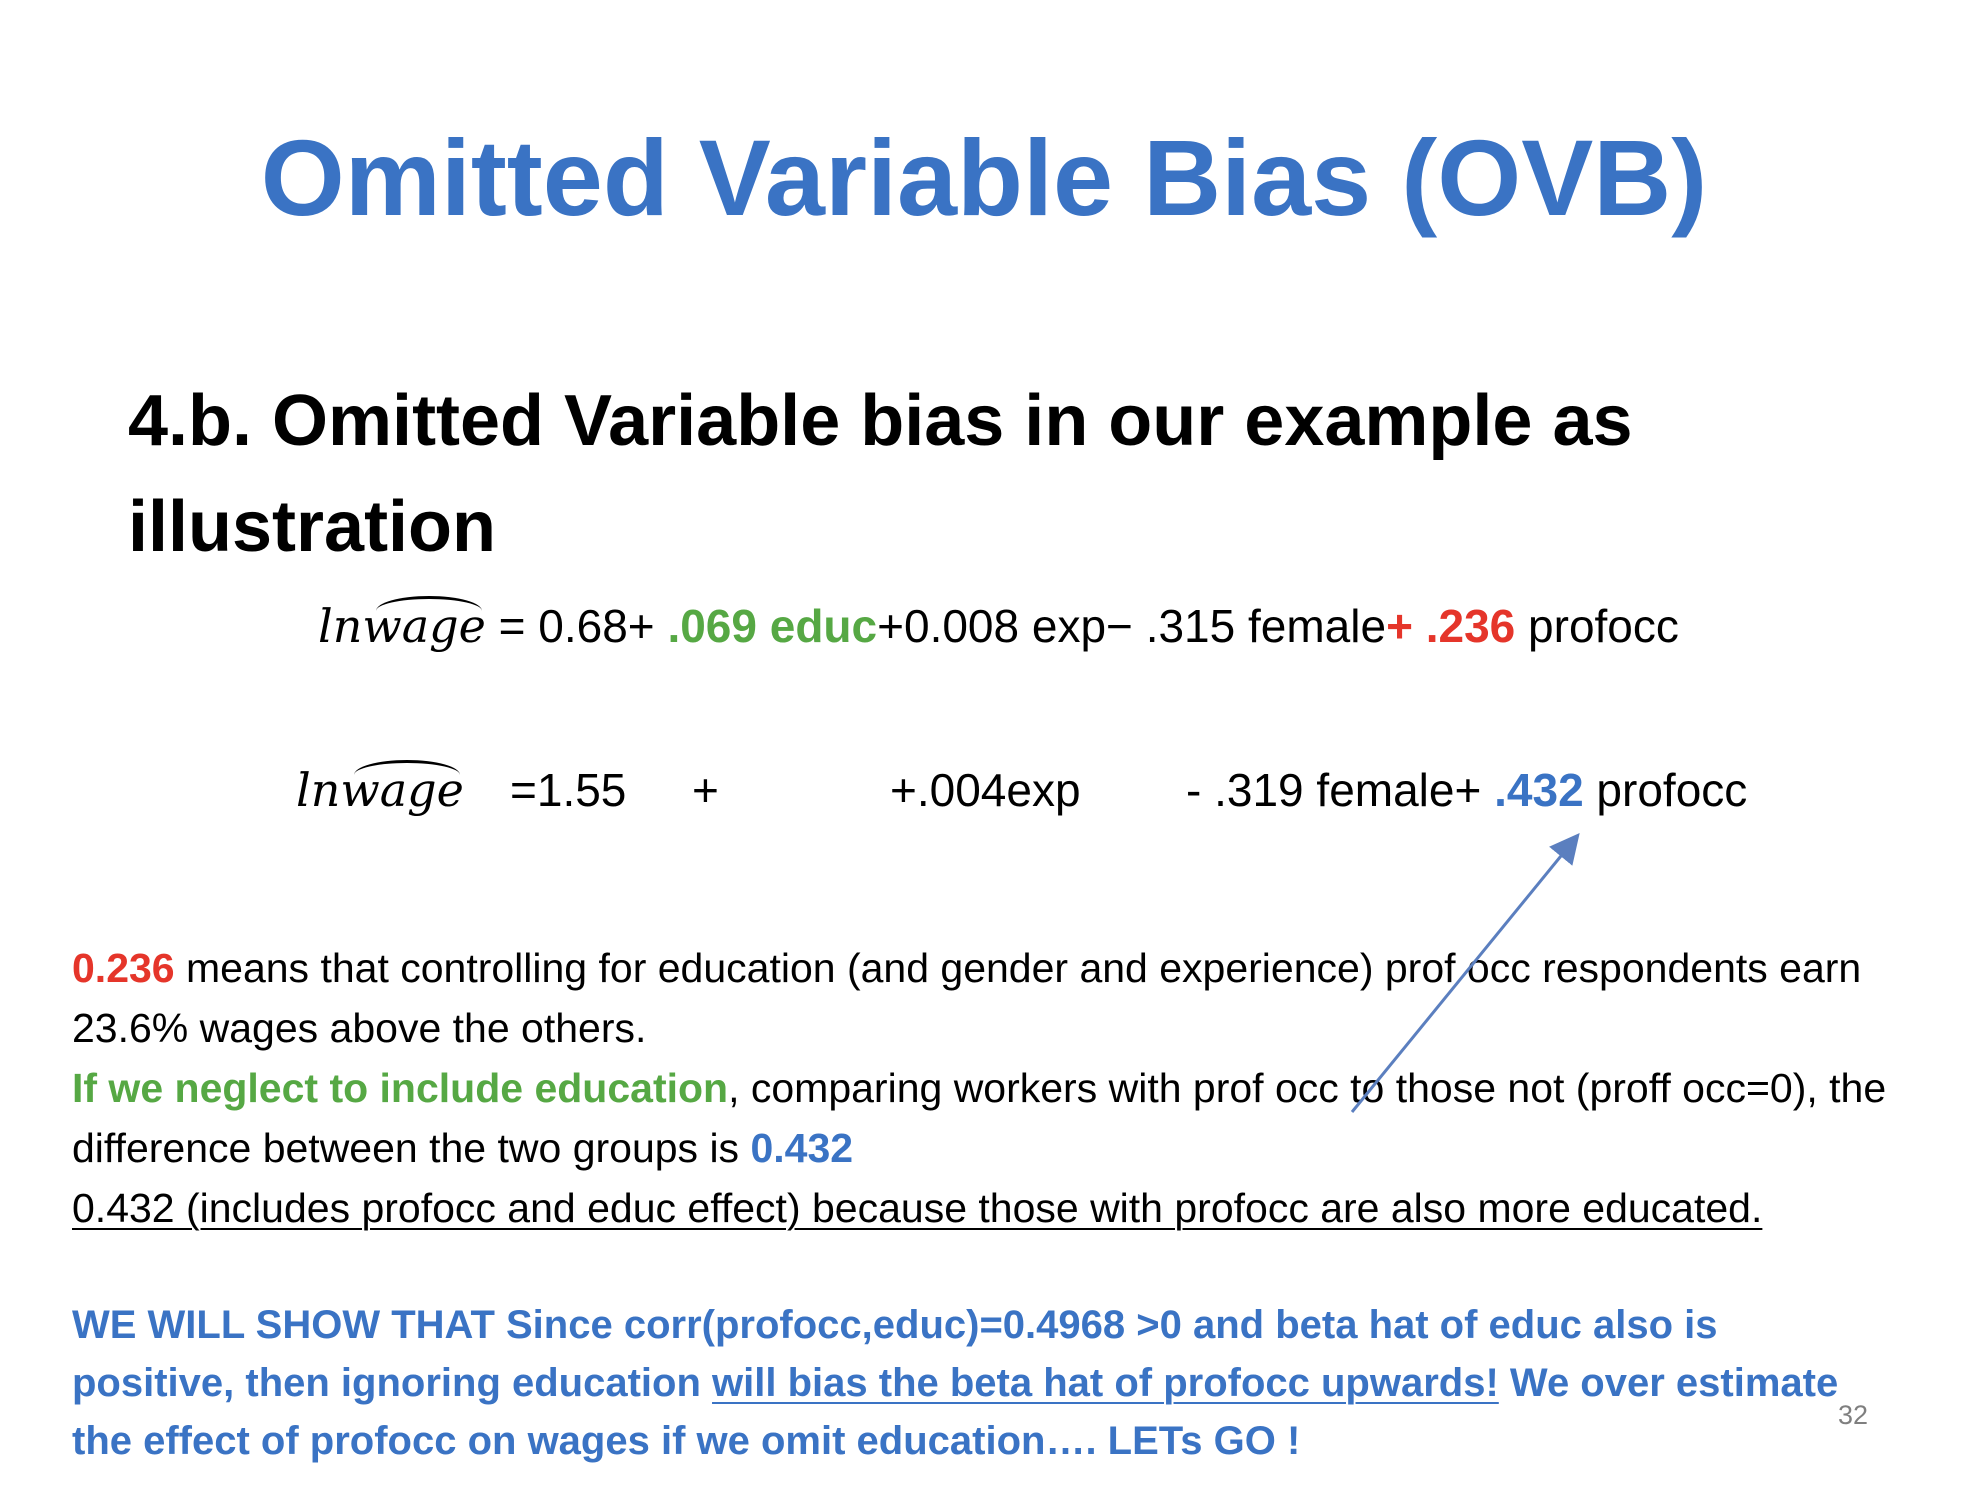 This screenshot has height=1508, width=1968. Describe the element at coordinates (772, 626) in the screenshot. I see `educ-coefficient: .069 educ` at that location.